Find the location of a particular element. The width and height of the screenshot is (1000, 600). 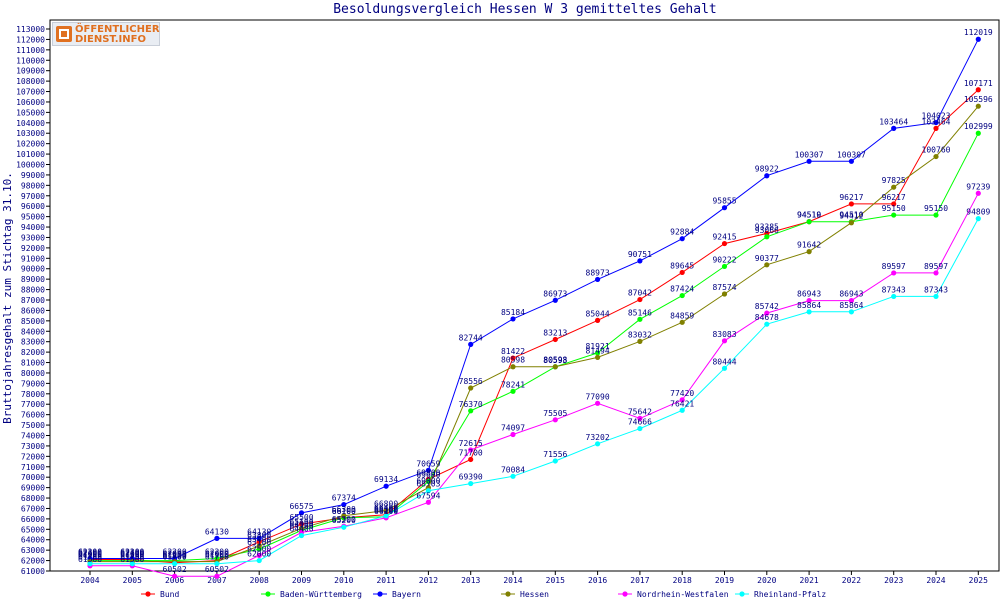

x-tick-label: 2016 is located at coordinates (597, 580).